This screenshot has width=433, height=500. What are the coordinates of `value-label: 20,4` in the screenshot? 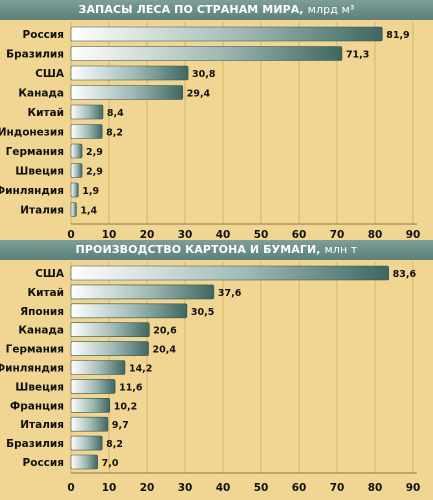 It's located at (165, 350).